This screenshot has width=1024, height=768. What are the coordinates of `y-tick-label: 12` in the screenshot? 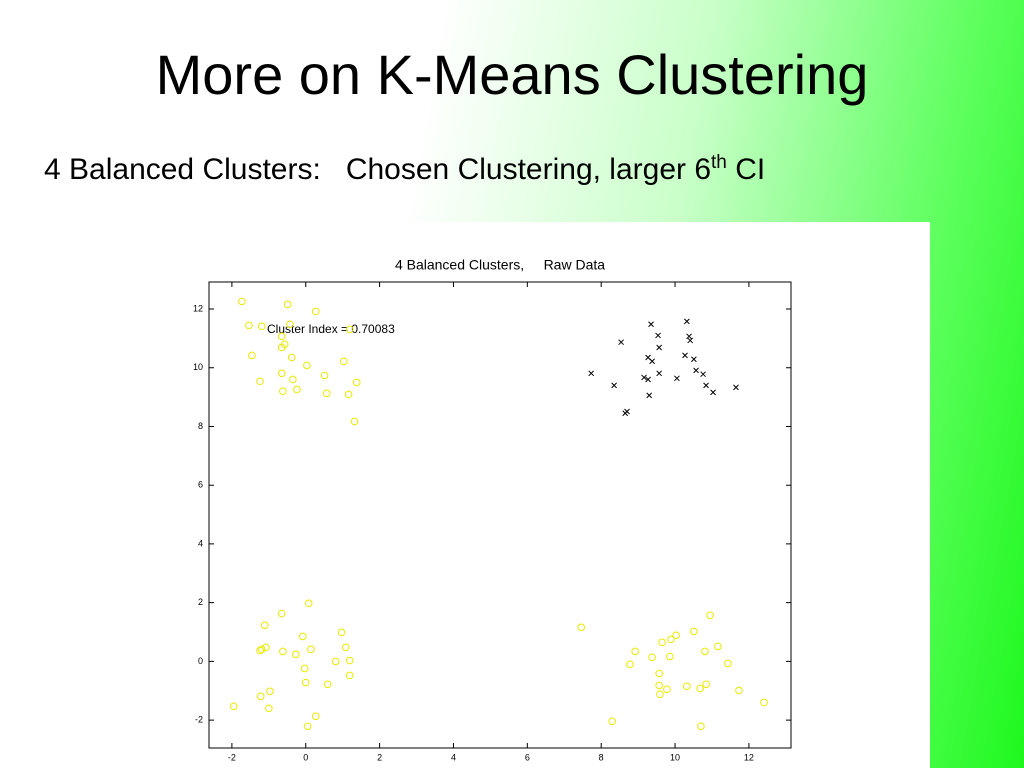 It's located at (198, 308).